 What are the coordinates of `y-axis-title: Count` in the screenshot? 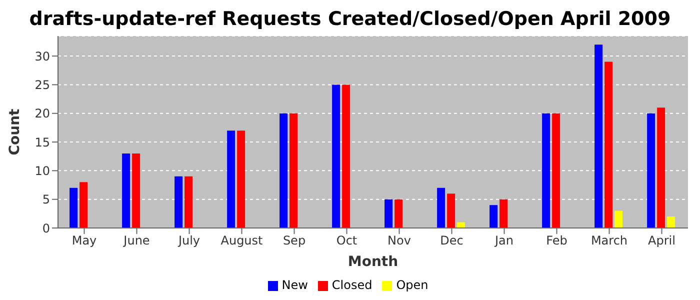 It's located at (14, 132).